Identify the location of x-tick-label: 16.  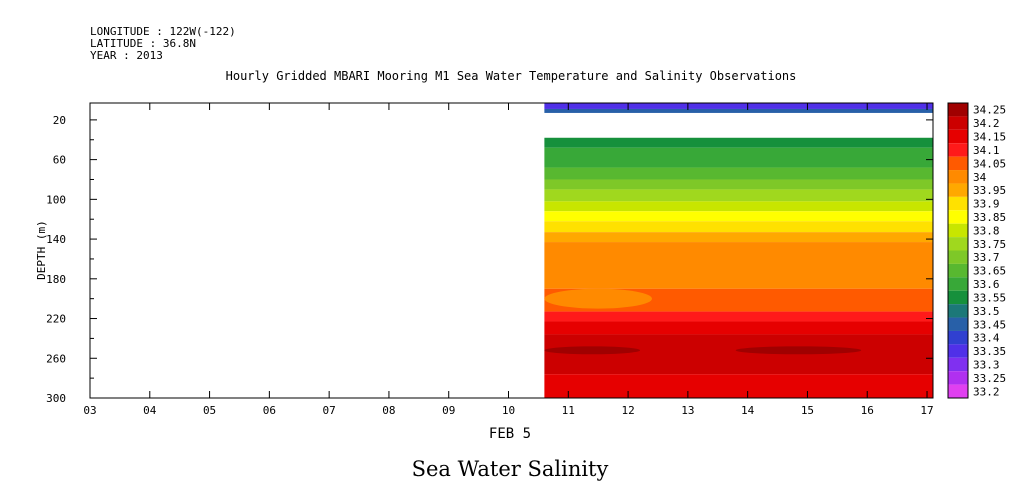
(867, 410).